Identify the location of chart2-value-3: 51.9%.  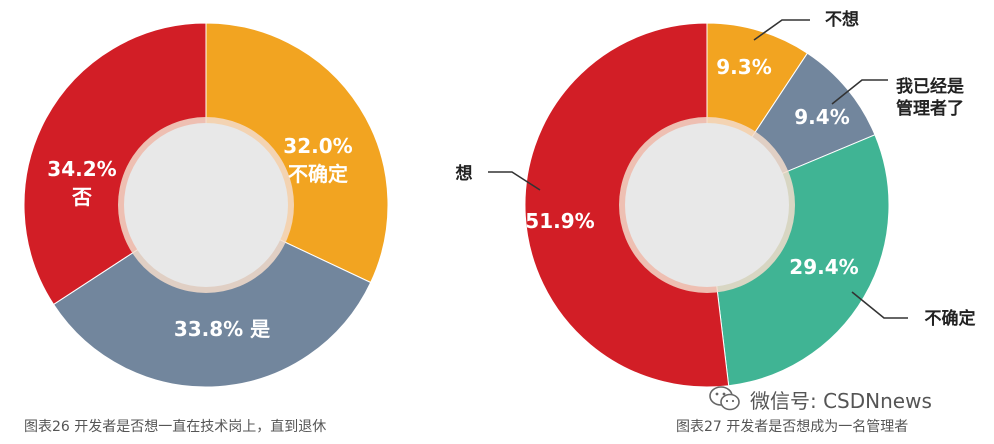
(559, 221).